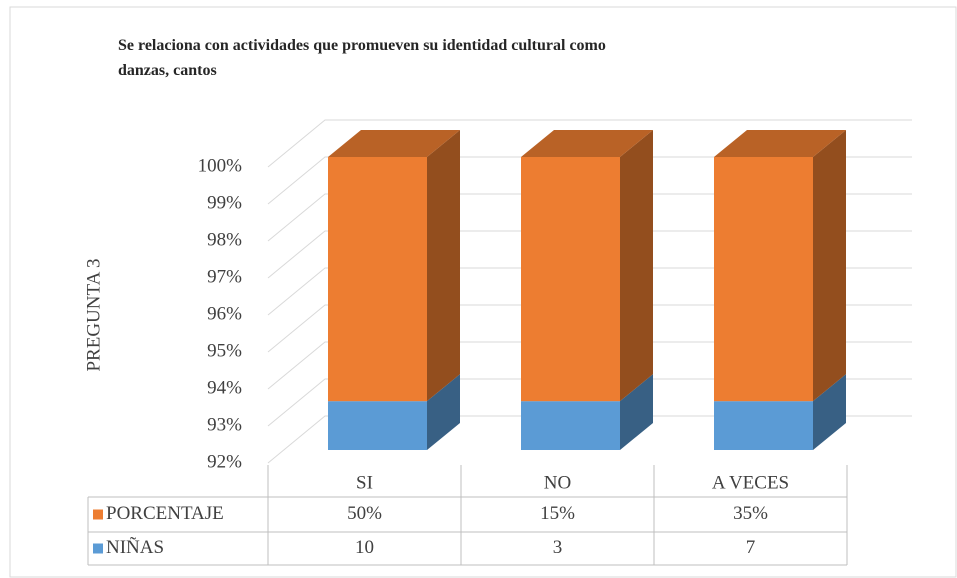 This screenshot has height=578, width=957. Describe the element at coordinates (750, 513) in the screenshot. I see `data-label: 35%` at that location.